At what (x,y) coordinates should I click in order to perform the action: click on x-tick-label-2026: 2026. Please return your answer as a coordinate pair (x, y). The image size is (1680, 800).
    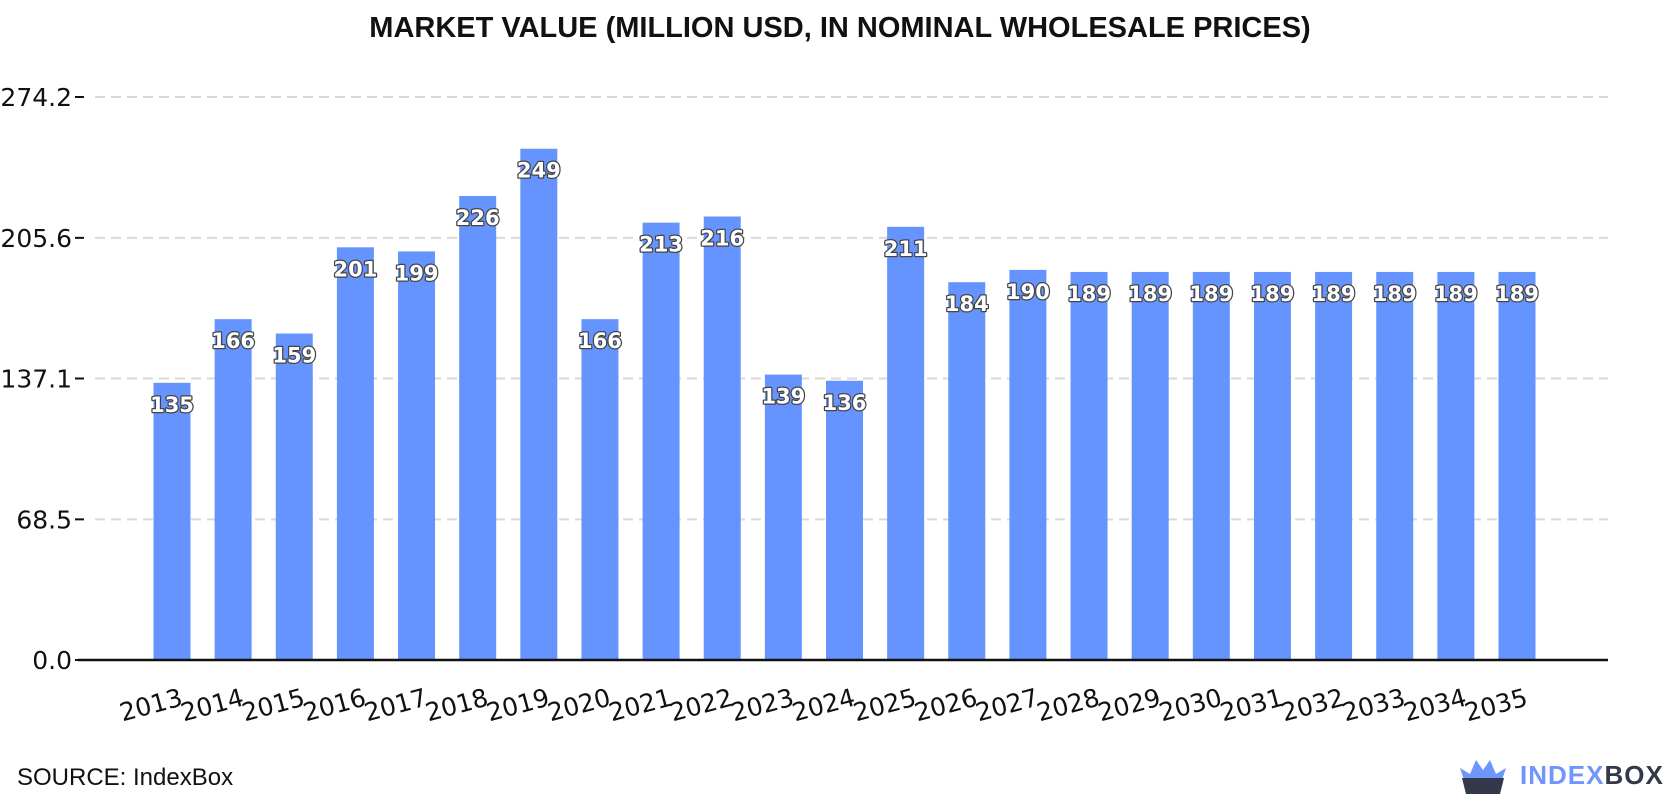
    Looking at the image, I should click on (945, 705).